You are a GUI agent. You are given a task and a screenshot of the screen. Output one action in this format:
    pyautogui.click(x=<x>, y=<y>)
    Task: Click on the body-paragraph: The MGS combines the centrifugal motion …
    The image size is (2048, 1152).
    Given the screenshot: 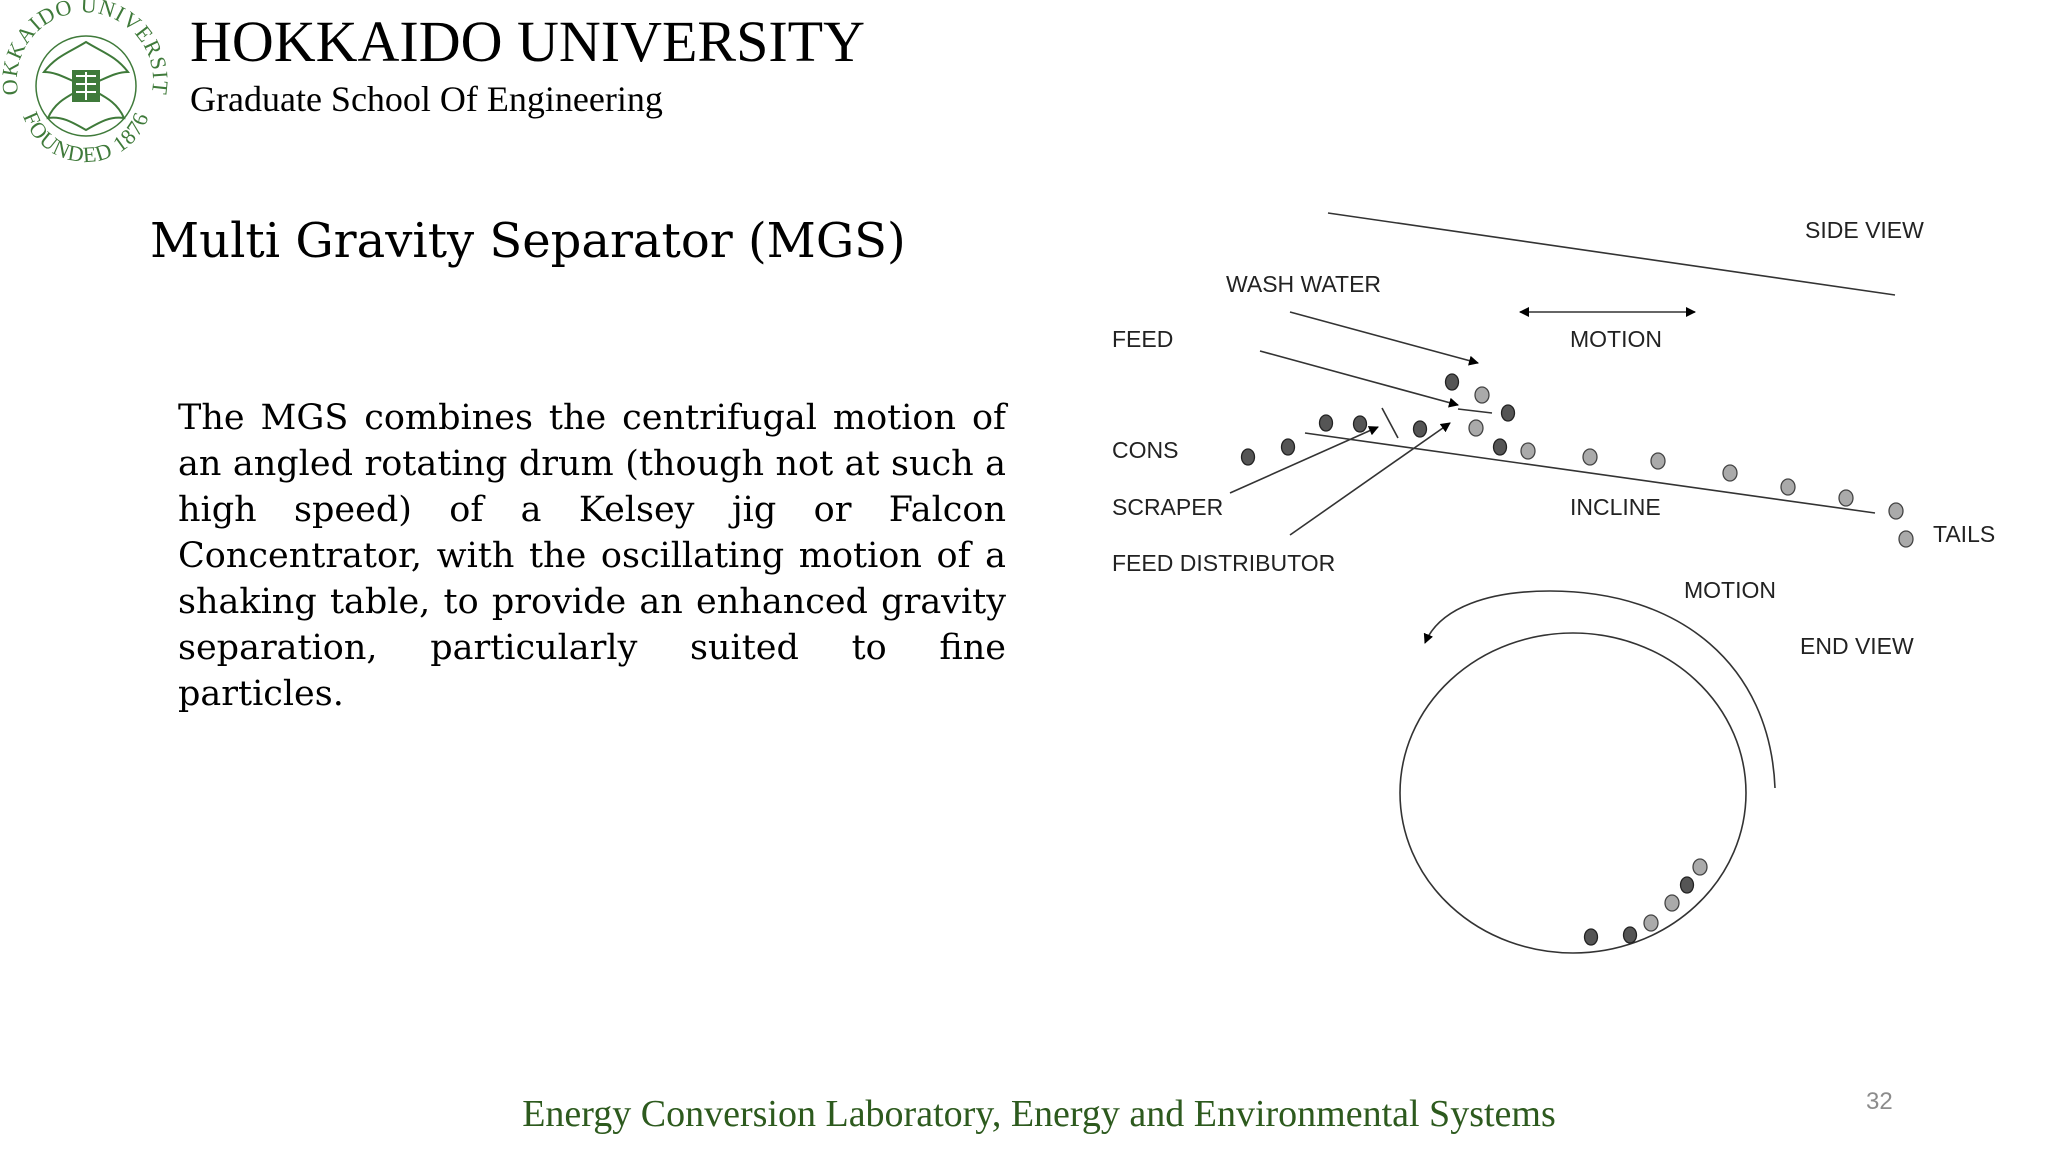 What is the action you would take?
    pyautogui.click(x=592, y=556)
    